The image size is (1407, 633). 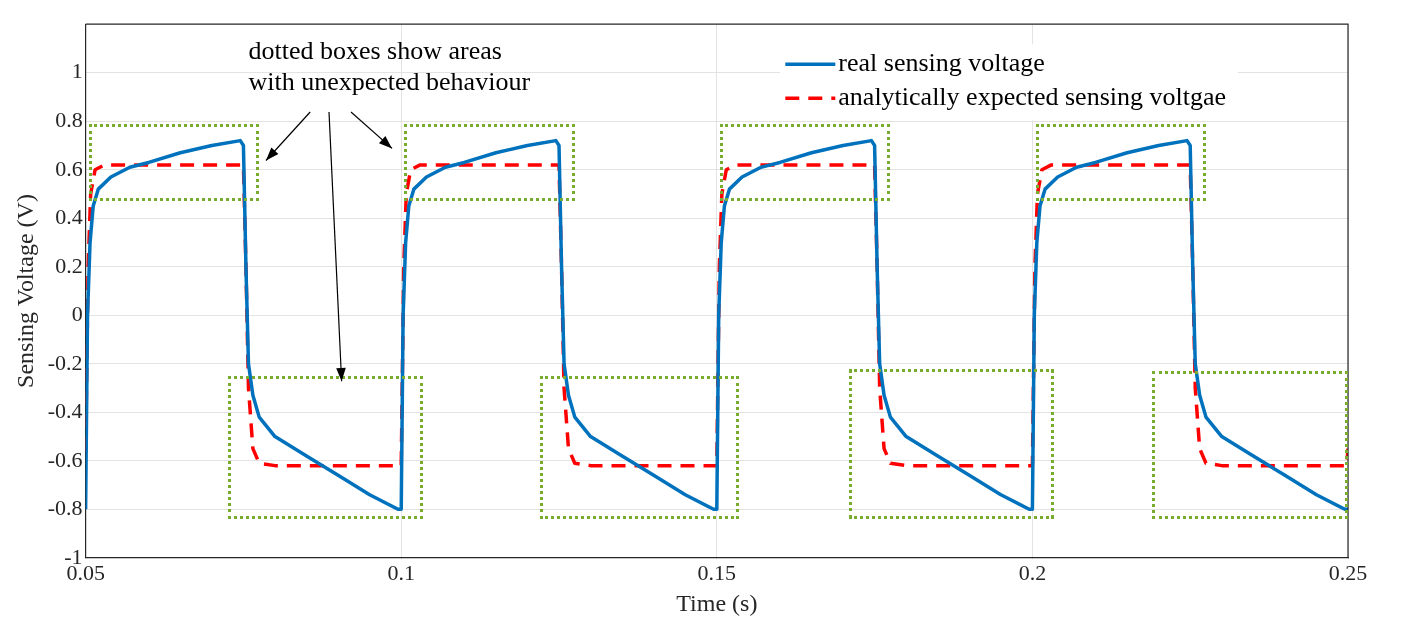 What do you see at coordinates (65, 459) in the screenshot?
I see `y-tick-label: -0.6` at bounding box center [65, 459].